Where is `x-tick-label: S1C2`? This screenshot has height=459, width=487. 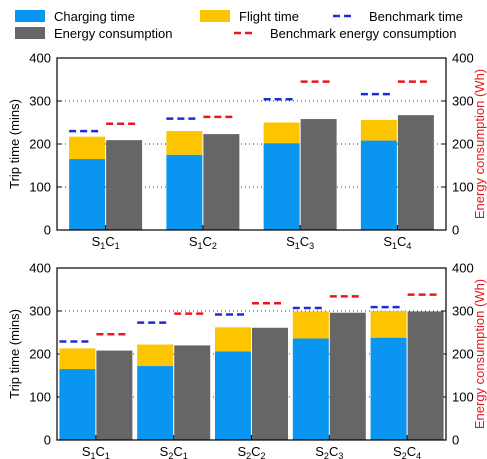 x-tick-label: S1C2 is located at coordinates (203, 242).